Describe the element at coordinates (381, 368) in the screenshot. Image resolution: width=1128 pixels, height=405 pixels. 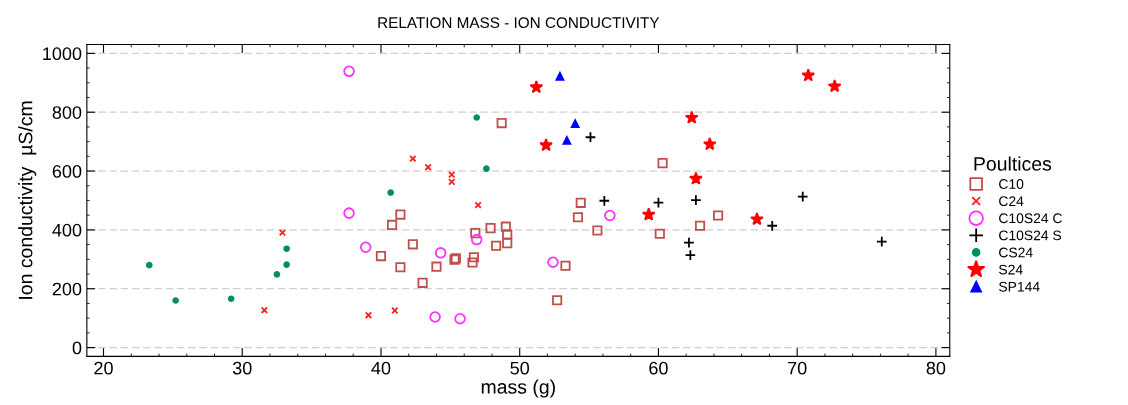
I see `x-tick-label: 40` at that location.